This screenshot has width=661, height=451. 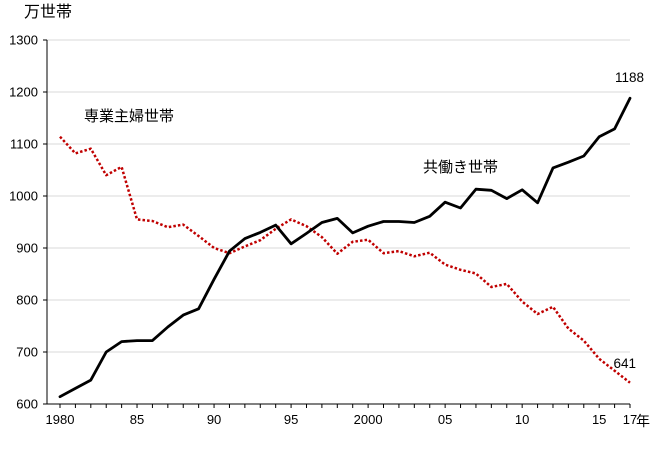 What do you see at coordinates (461, 167) in the screenshot?
I see `series-label-tomobataraki: 共働き世帯` at bounding box center [461, 167].